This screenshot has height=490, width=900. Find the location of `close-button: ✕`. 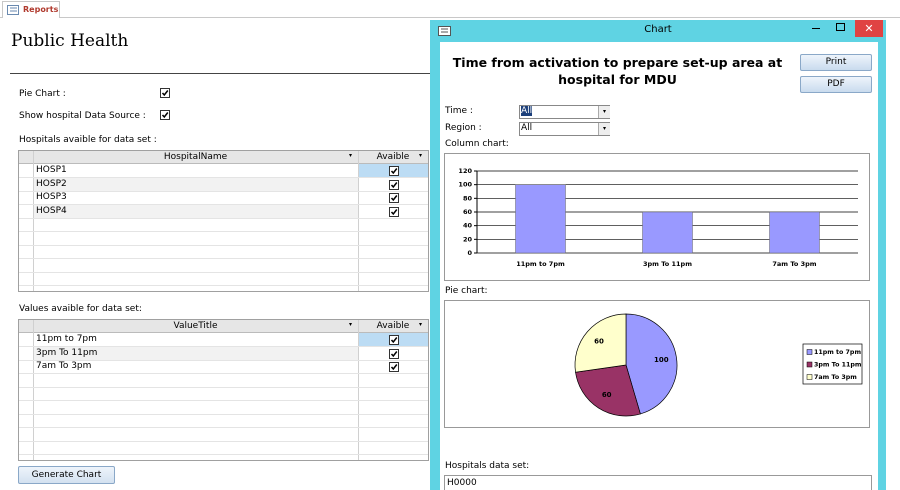

close-button: ✕ is located at coordinates (869, 28).